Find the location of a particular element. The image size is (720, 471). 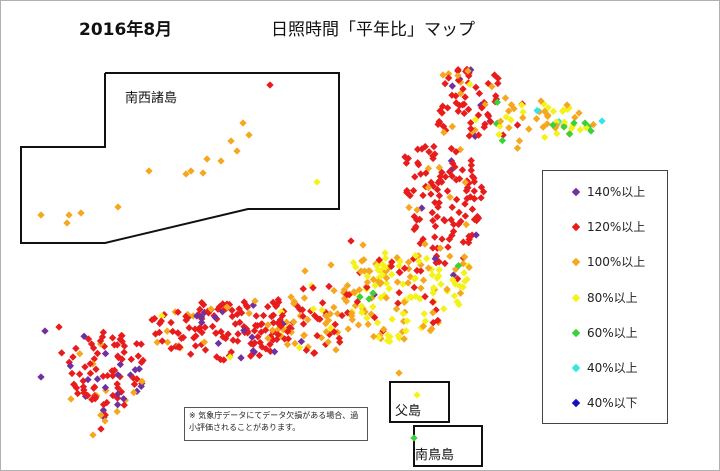

diamond-icon is located at coordinates (576, 261).